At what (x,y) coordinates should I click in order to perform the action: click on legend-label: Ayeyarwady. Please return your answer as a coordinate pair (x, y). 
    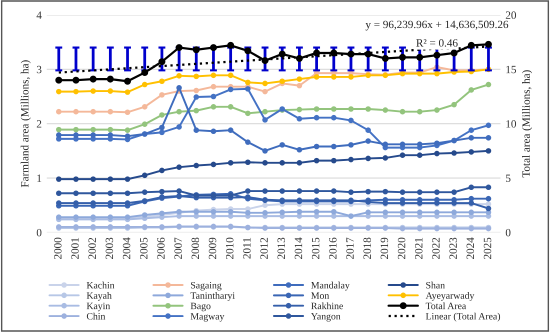
    Looking at the image, I should click on (450, 296).